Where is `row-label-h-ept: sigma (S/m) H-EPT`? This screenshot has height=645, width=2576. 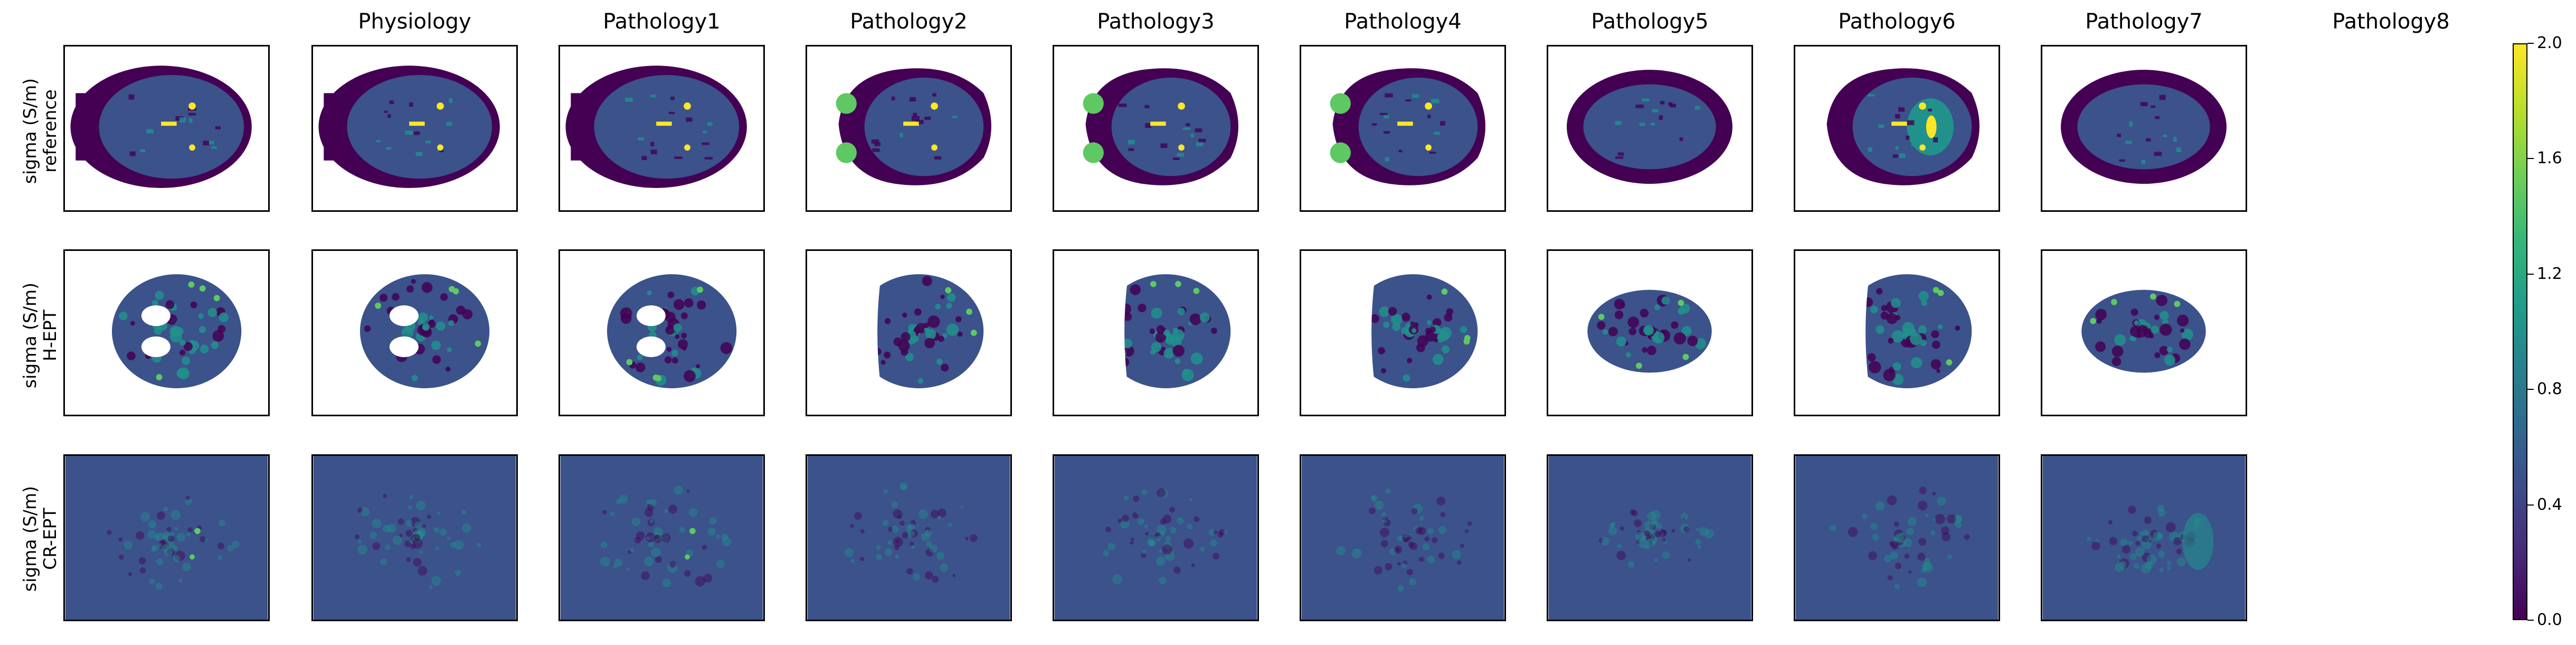 row-label-h-ept: sigma (S/m) H-EPT is located at coordinates (40, 335).